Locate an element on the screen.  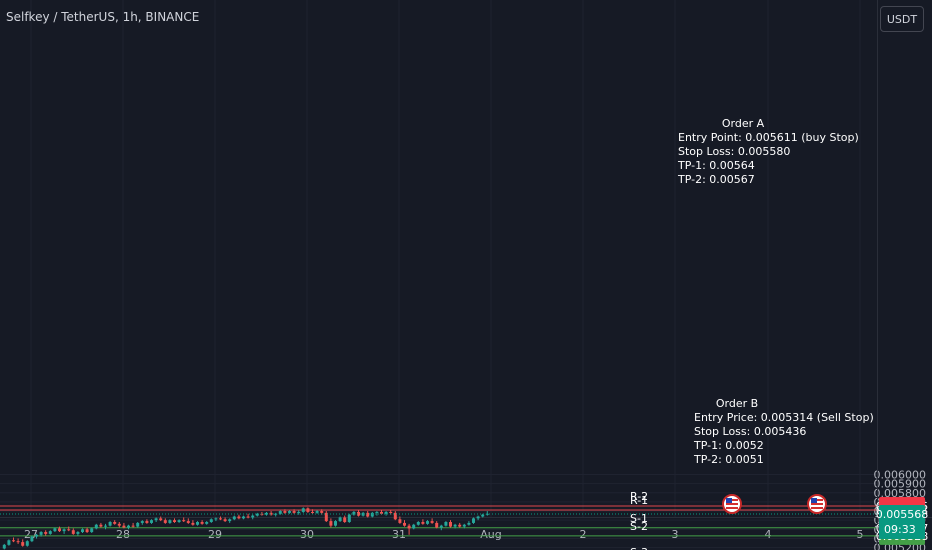
x-tick-label: 28 is located at coordinates (123, 534).